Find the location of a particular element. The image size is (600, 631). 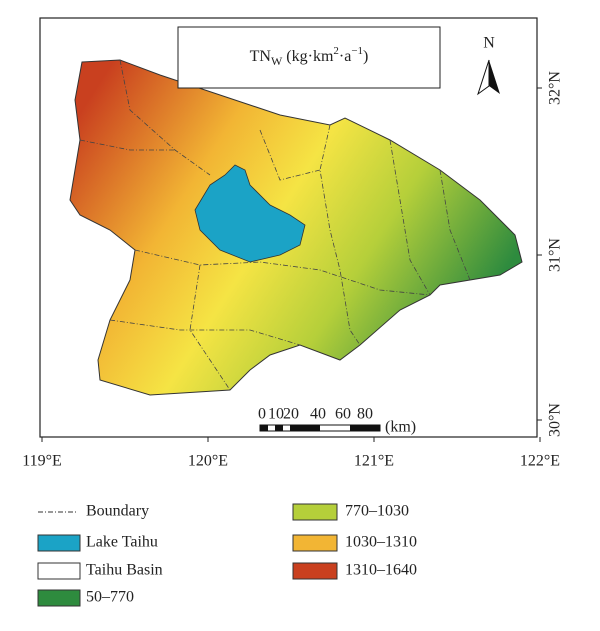

legend-label: 50–770 is located at coordinates (110, 597).